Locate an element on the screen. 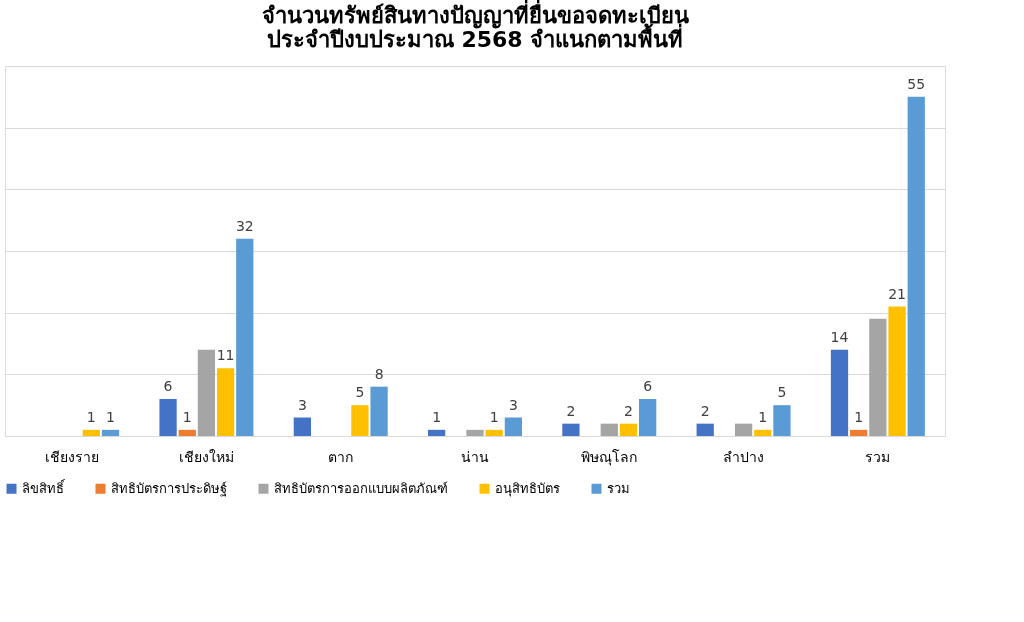 This screenshot has width=1024, height=622. legend-label: สิทธิบัตรการประดิษฐ์ is located at coordinates (169, 488).